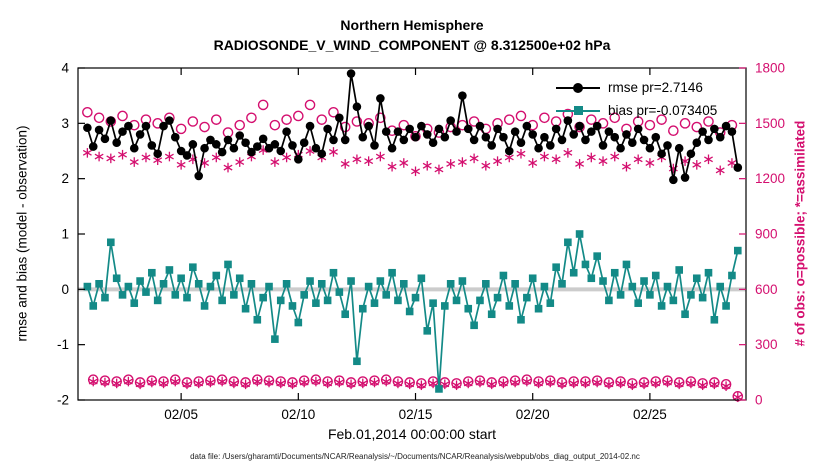 The image size is (830, 470). I want to click on svg-text: 1, so click(65, 234).